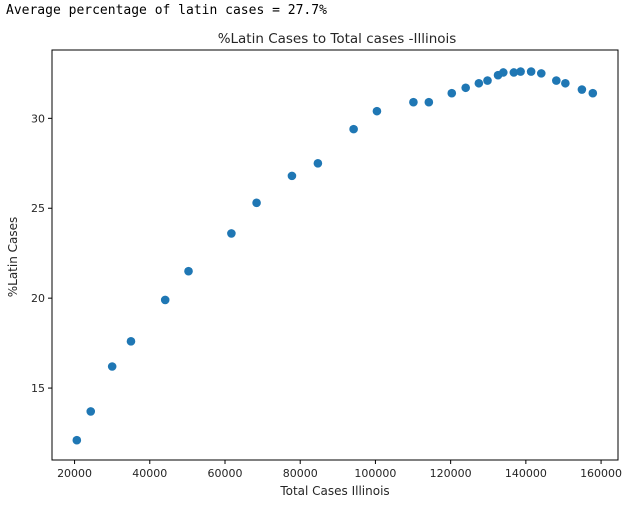 Image resolution: width=638 pixels, height=513 pixels. I want to click on x-tick-label: 160000, so click(601, 473).